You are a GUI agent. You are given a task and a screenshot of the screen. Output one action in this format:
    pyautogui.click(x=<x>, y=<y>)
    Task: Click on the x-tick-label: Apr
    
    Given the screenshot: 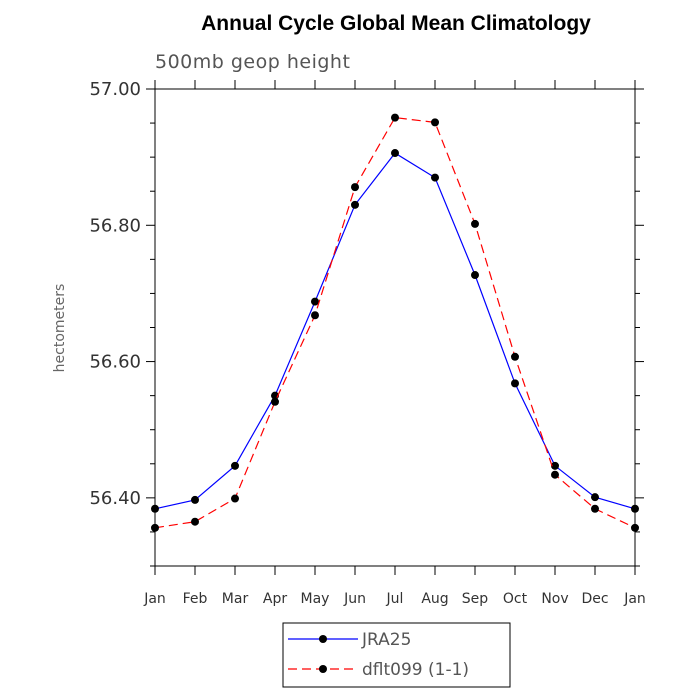 What is the action you would take?
    pyautogui.click(x=275, y=599)
    